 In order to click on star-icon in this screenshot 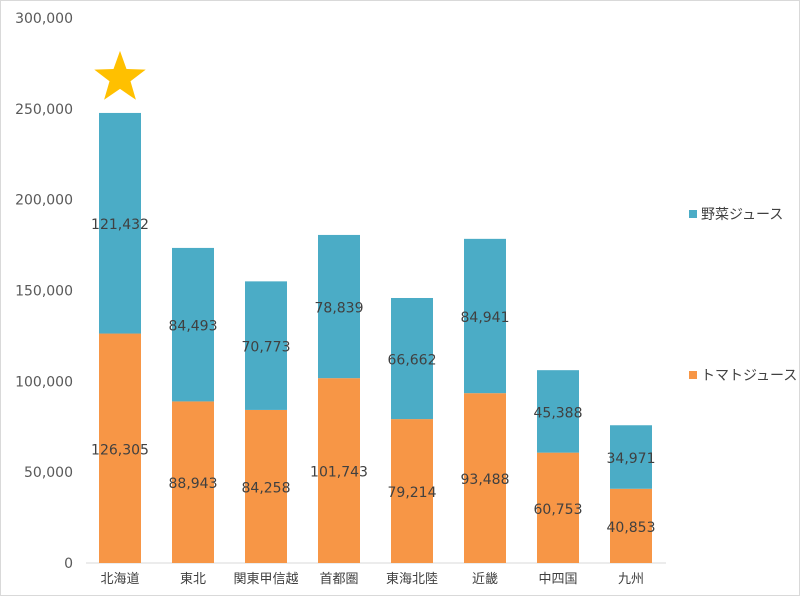, I will do `click(120, 75)`.